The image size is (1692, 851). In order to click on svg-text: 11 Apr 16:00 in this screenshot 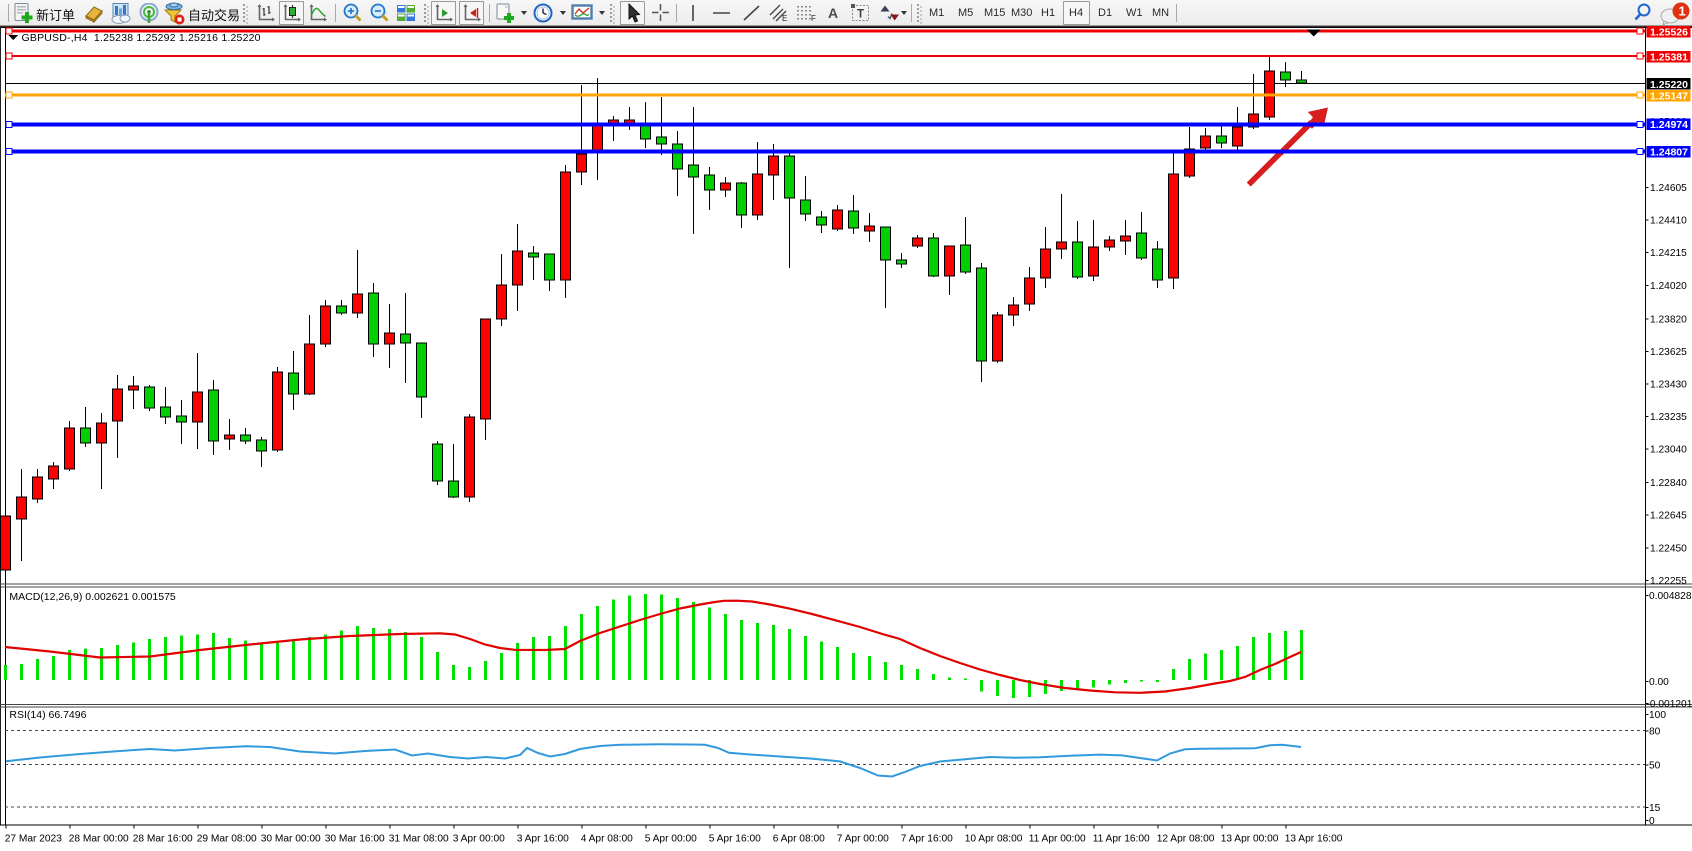, I will do `click(1121, 839)`.